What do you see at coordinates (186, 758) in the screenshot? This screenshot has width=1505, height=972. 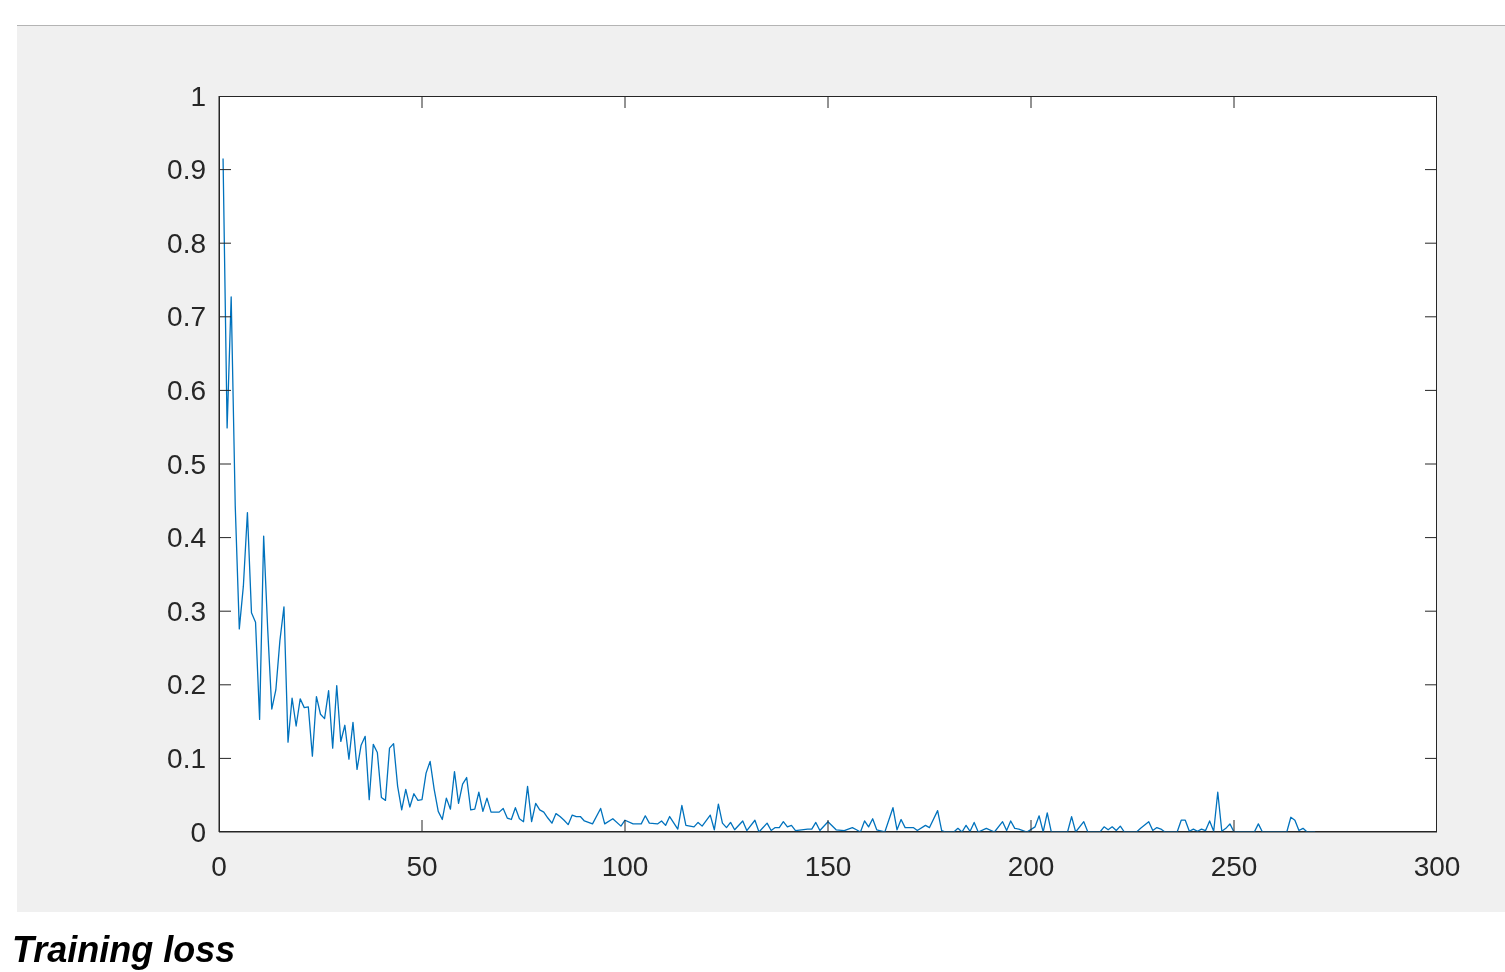 I see `y-tick-label: 0.1` at bounding box center [186, 758].